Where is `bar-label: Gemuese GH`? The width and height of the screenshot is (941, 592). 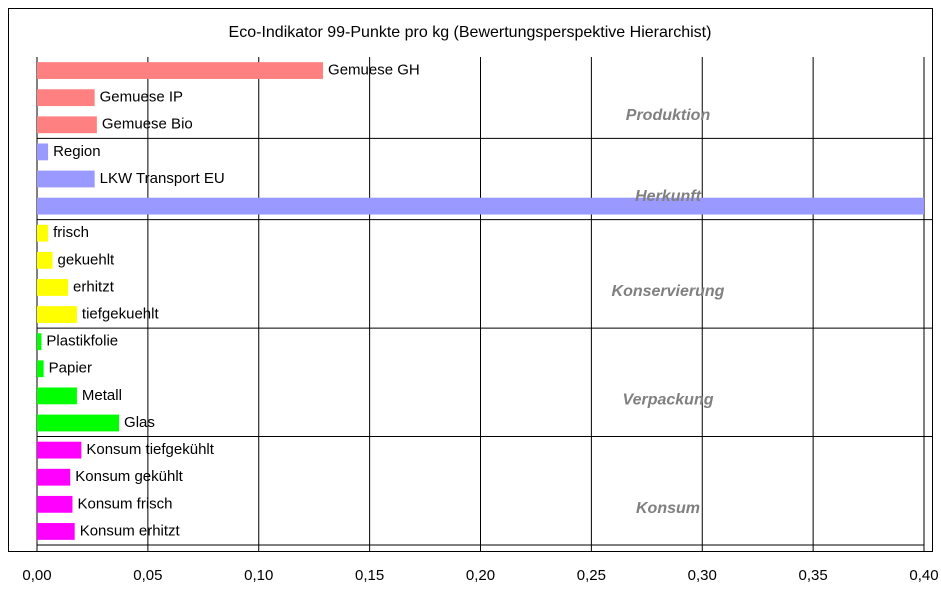
bar-label: Gemuese GH is located at coordinates (374, 70).